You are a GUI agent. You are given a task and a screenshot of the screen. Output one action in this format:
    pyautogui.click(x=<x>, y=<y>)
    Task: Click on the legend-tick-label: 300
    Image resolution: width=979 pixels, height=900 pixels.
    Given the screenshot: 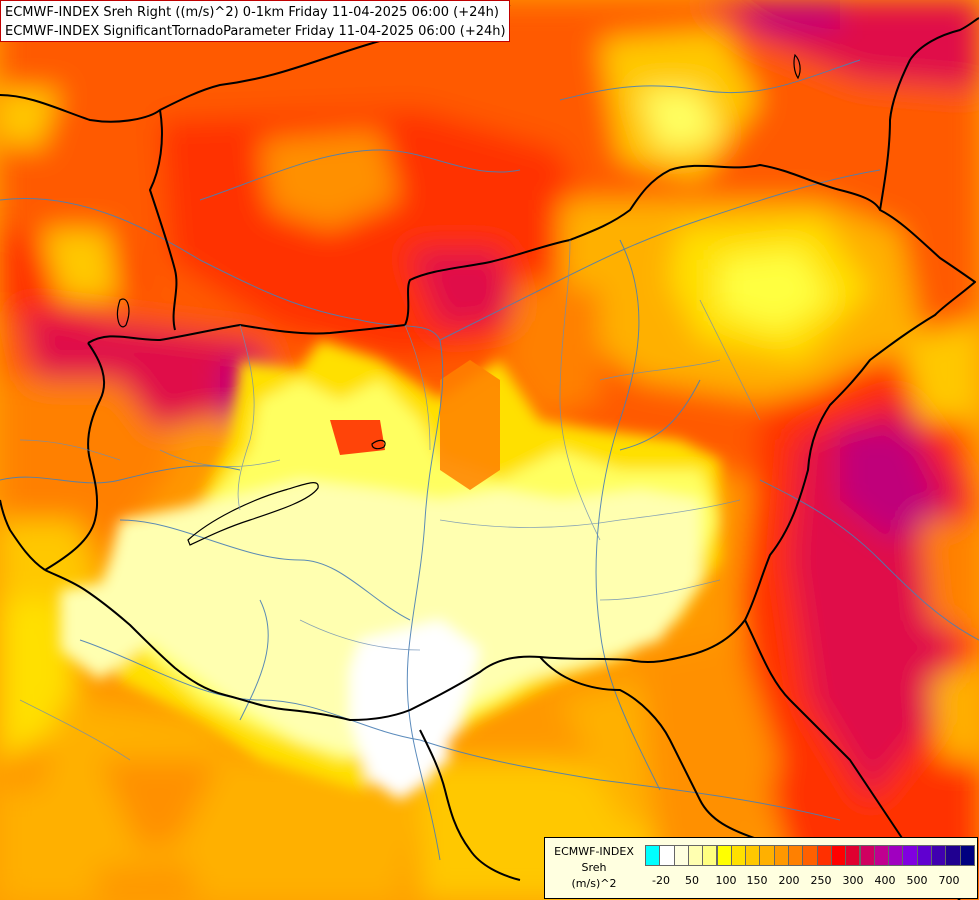 What is the action you would take?
    pyautogui.click(x=853, y=880)
    